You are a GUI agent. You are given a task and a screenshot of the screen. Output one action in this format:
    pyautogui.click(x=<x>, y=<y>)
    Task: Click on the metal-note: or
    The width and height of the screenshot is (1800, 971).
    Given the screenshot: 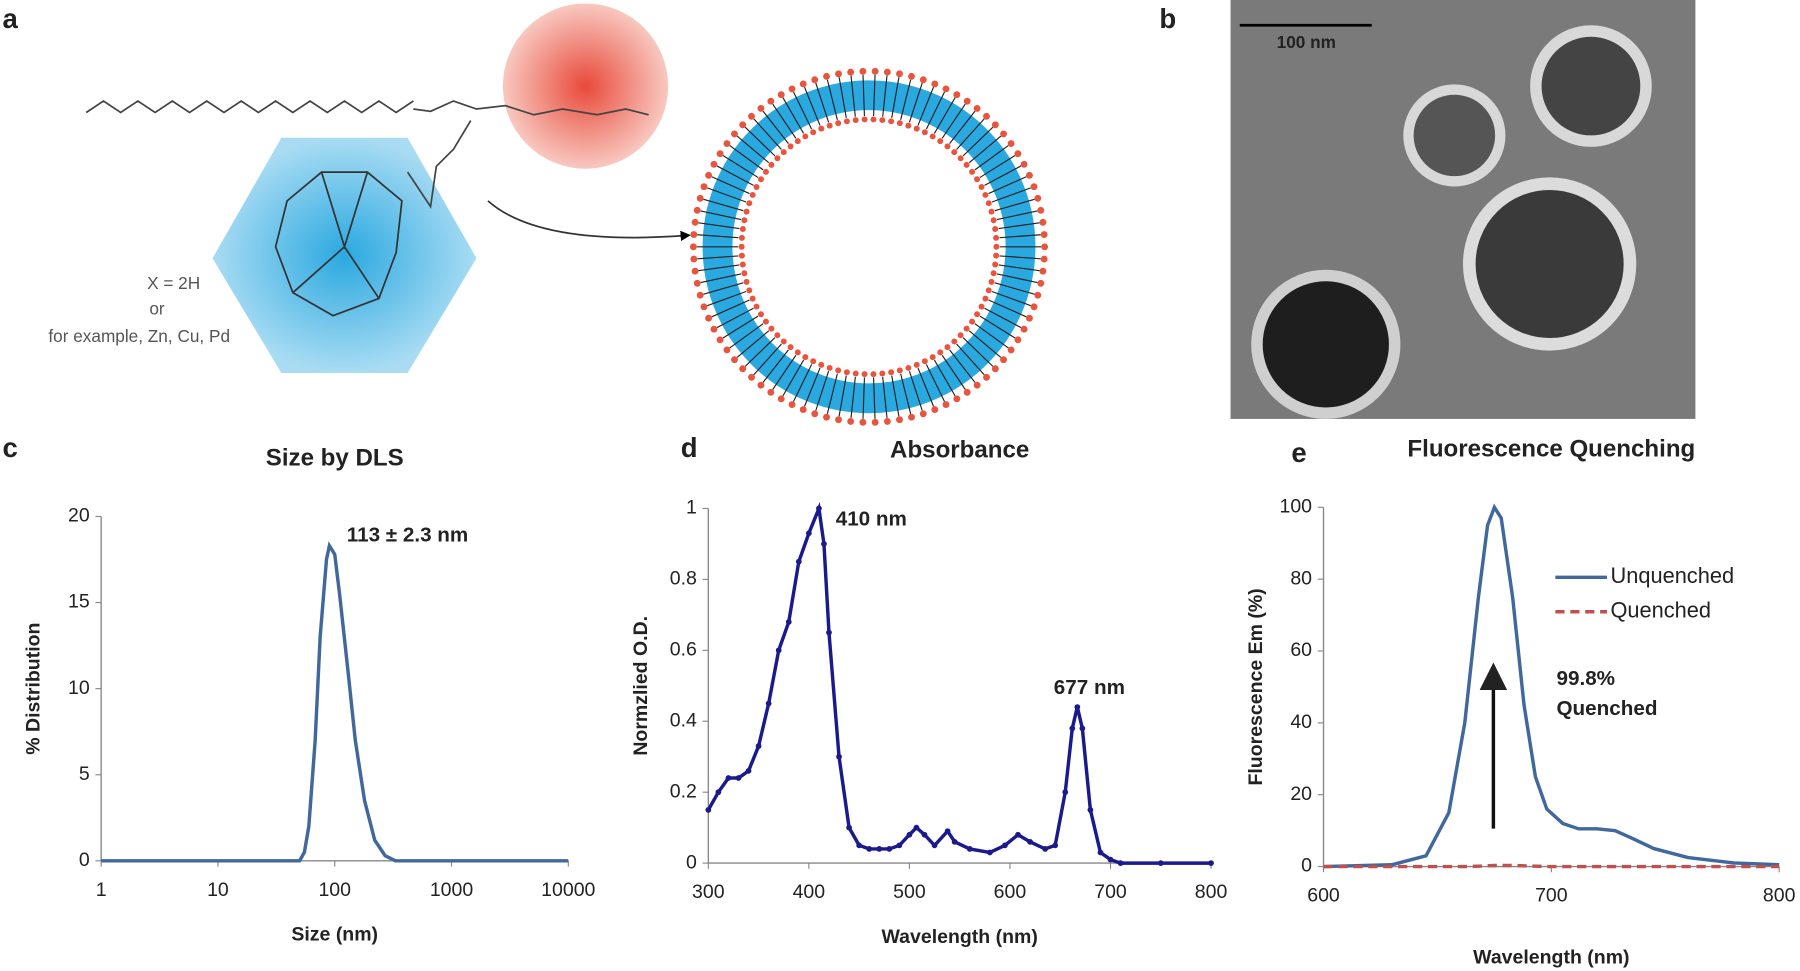 What is the action you would take?
    pyautogui.click(x=157, y=308)
    